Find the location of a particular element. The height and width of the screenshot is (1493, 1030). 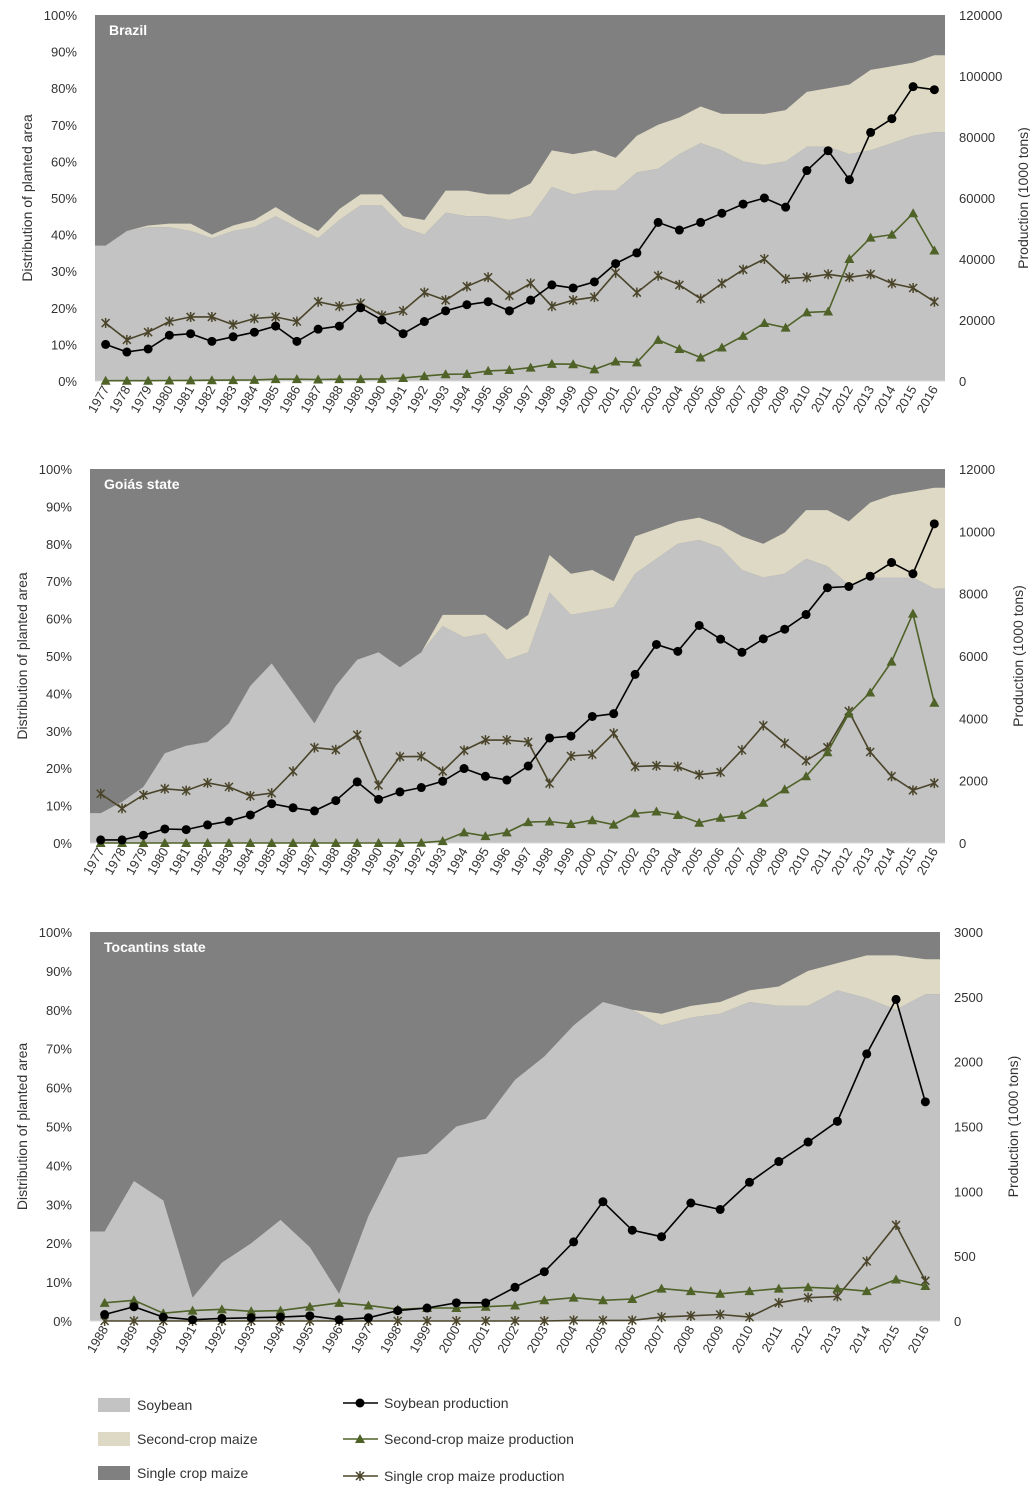

x-tick-label: 1993 is located at coordinates (243, 1339).